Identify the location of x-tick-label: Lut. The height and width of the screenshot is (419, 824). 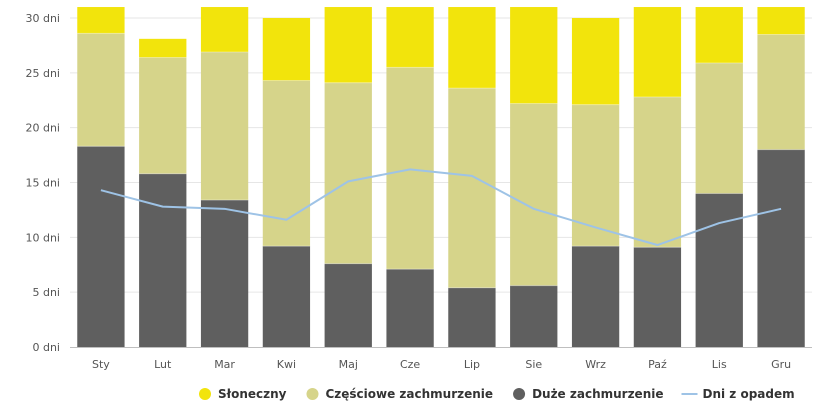
(163, 364).